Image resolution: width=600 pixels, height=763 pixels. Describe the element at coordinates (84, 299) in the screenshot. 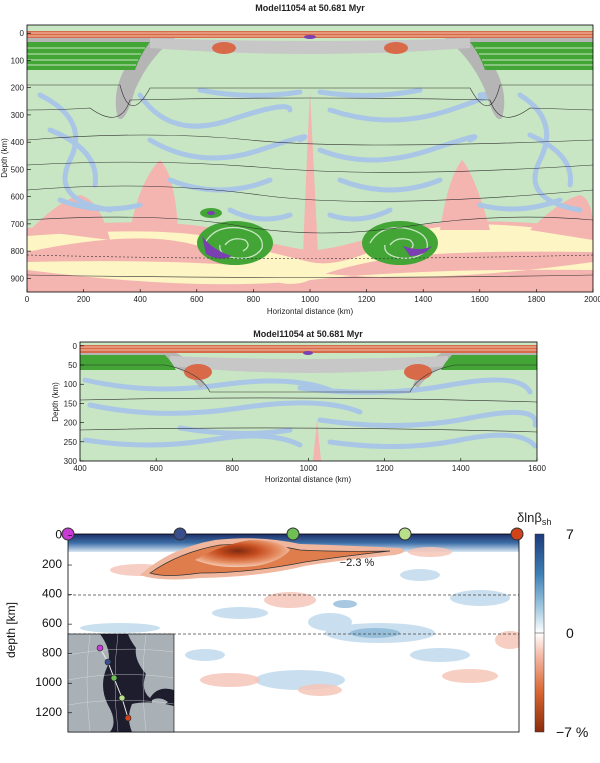

I see `x-tick-label: 200` at that location.